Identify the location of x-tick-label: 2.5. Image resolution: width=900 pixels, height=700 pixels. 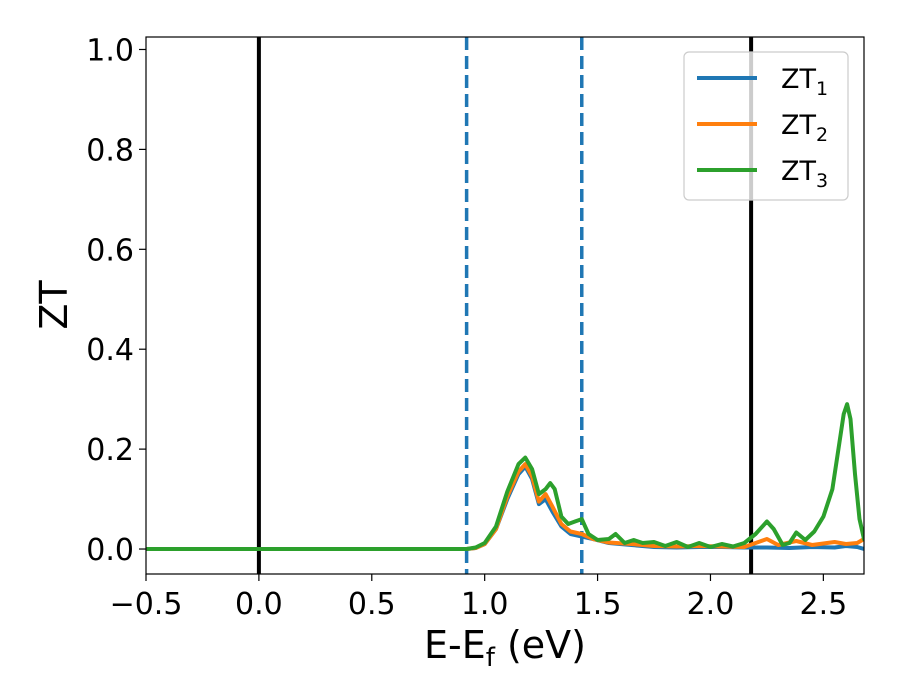
(823, 604).